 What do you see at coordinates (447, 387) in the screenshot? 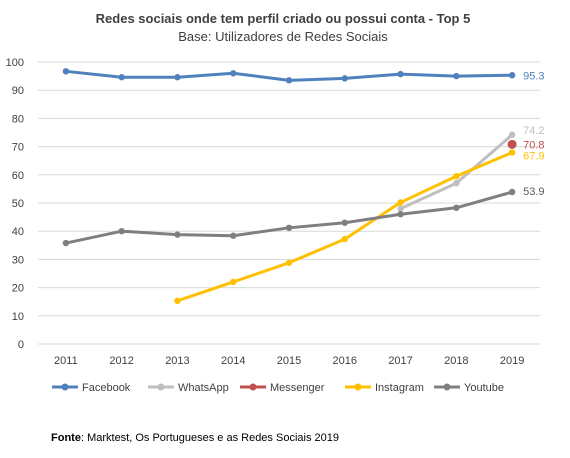
I see `legend-marker-youtube` at bounding box center [447, 387].